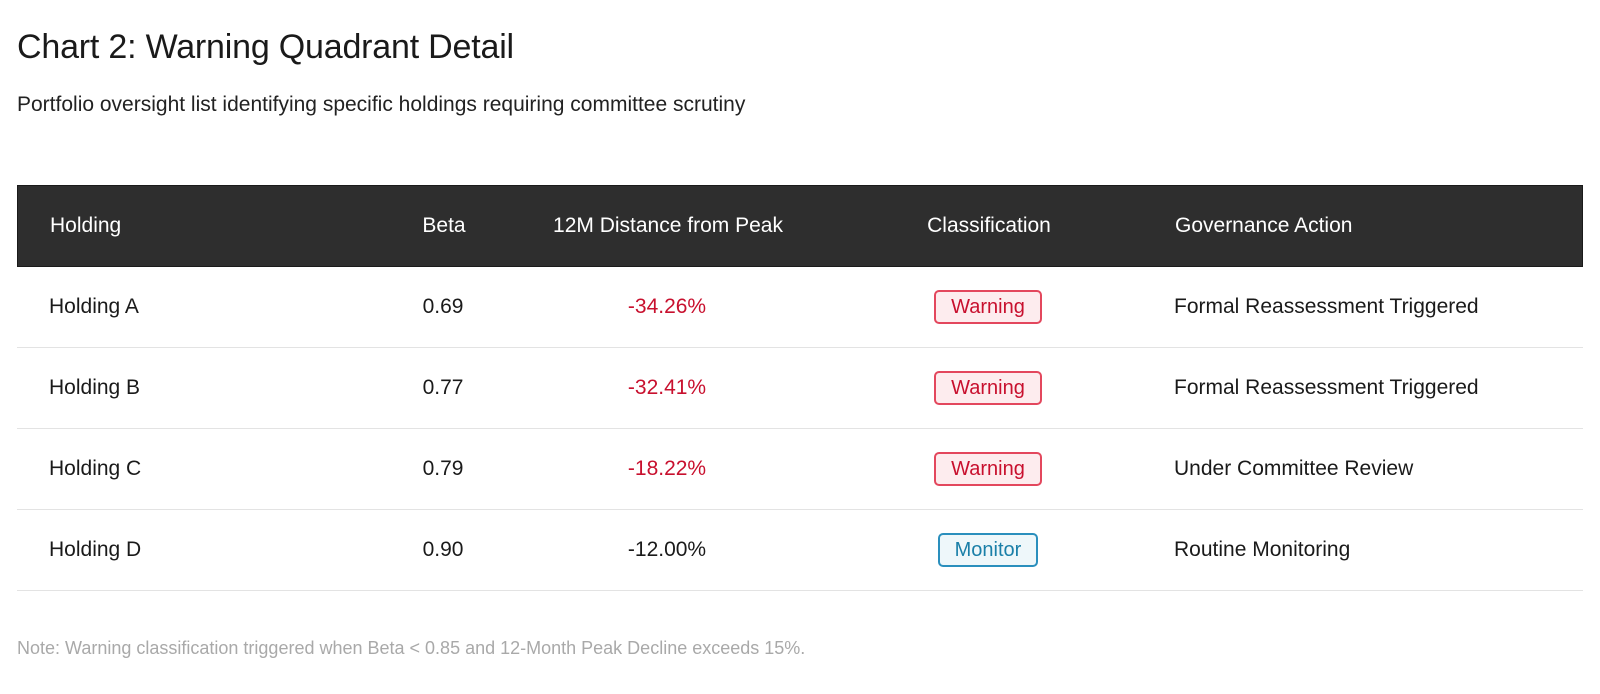  What do you see at coordinates (1262, 549) in the screenshot?
I see `governance-action-cell: Routine Monitoring` at bounding box center [1262, 549].